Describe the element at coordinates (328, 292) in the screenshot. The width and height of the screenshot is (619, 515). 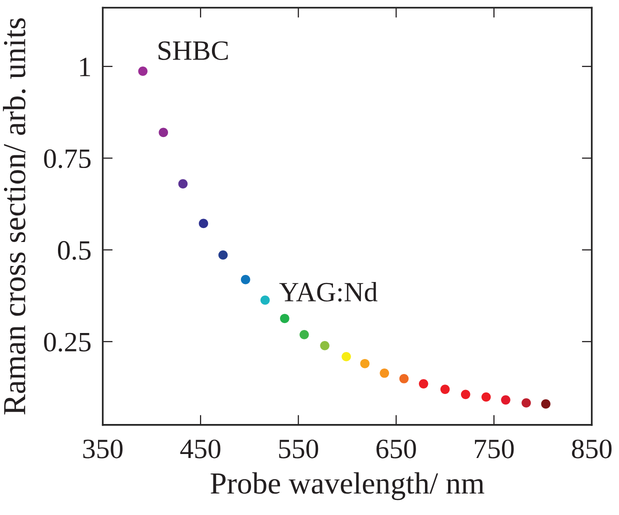
I see `annotation: YAG:Nd` at that location.